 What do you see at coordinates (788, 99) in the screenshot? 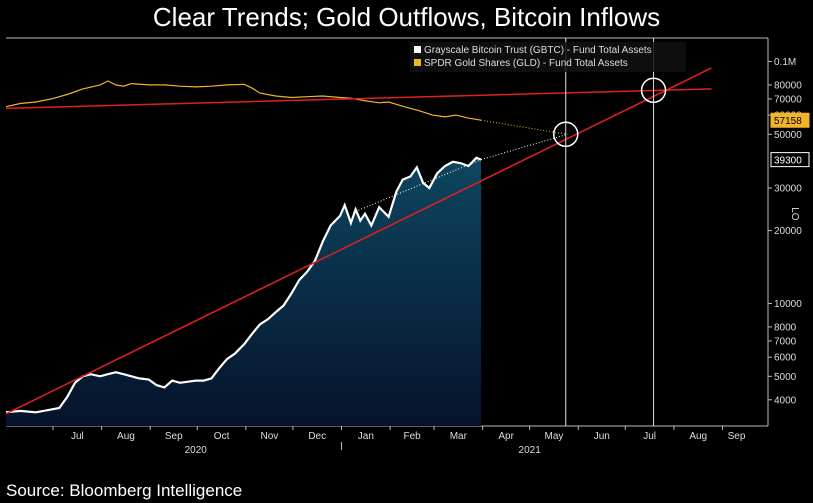
I see `y-tick-label: 70000` at bounding box center [788, 99].